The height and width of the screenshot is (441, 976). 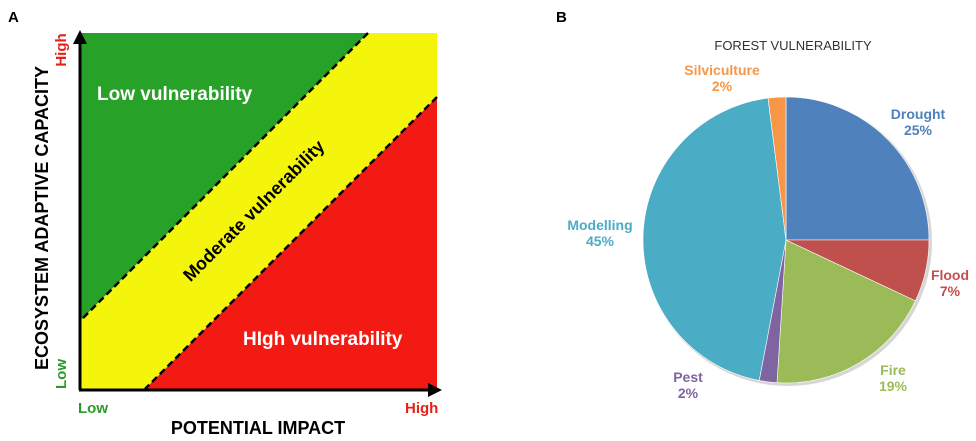 I want to click on slice-percent-modelling: 45%, so click(x=600, y=241).